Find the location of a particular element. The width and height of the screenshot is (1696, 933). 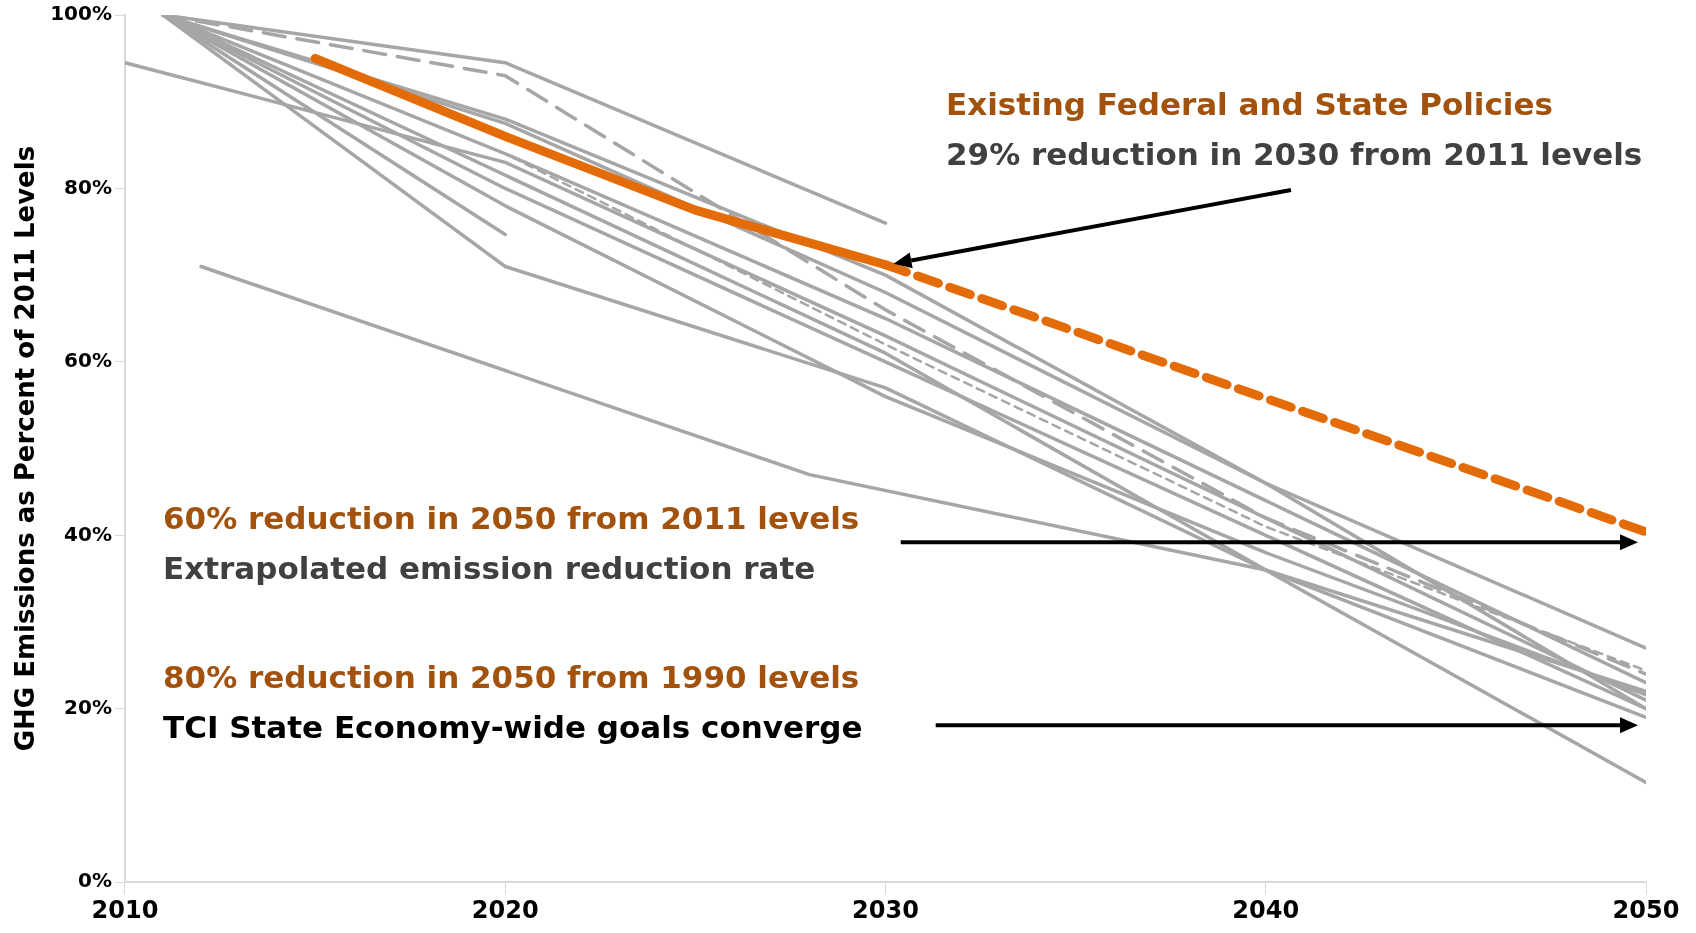

annotation: Existing Federal and State Policies is located at coordinates (1249, 104).